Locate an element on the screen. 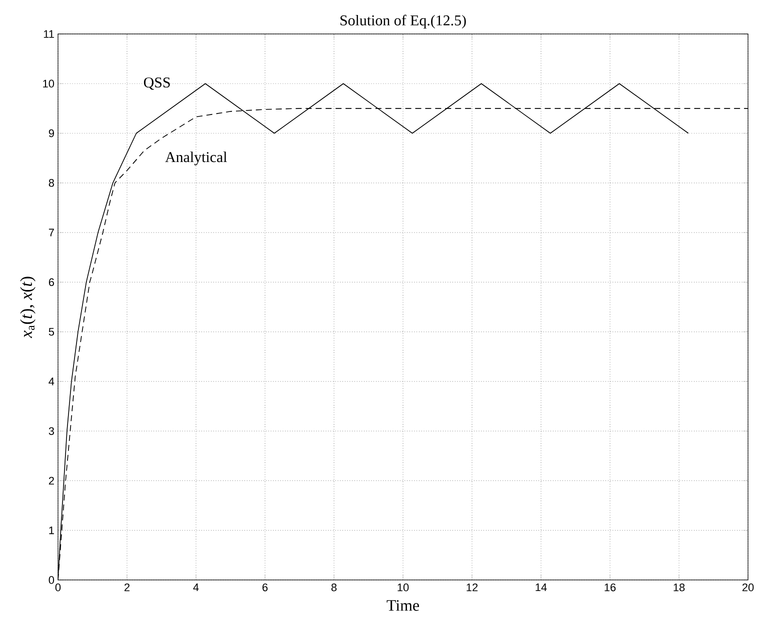 This screenshot has width=758, height=642. y-tick-label: 6 is located at coordinates (51, 282).